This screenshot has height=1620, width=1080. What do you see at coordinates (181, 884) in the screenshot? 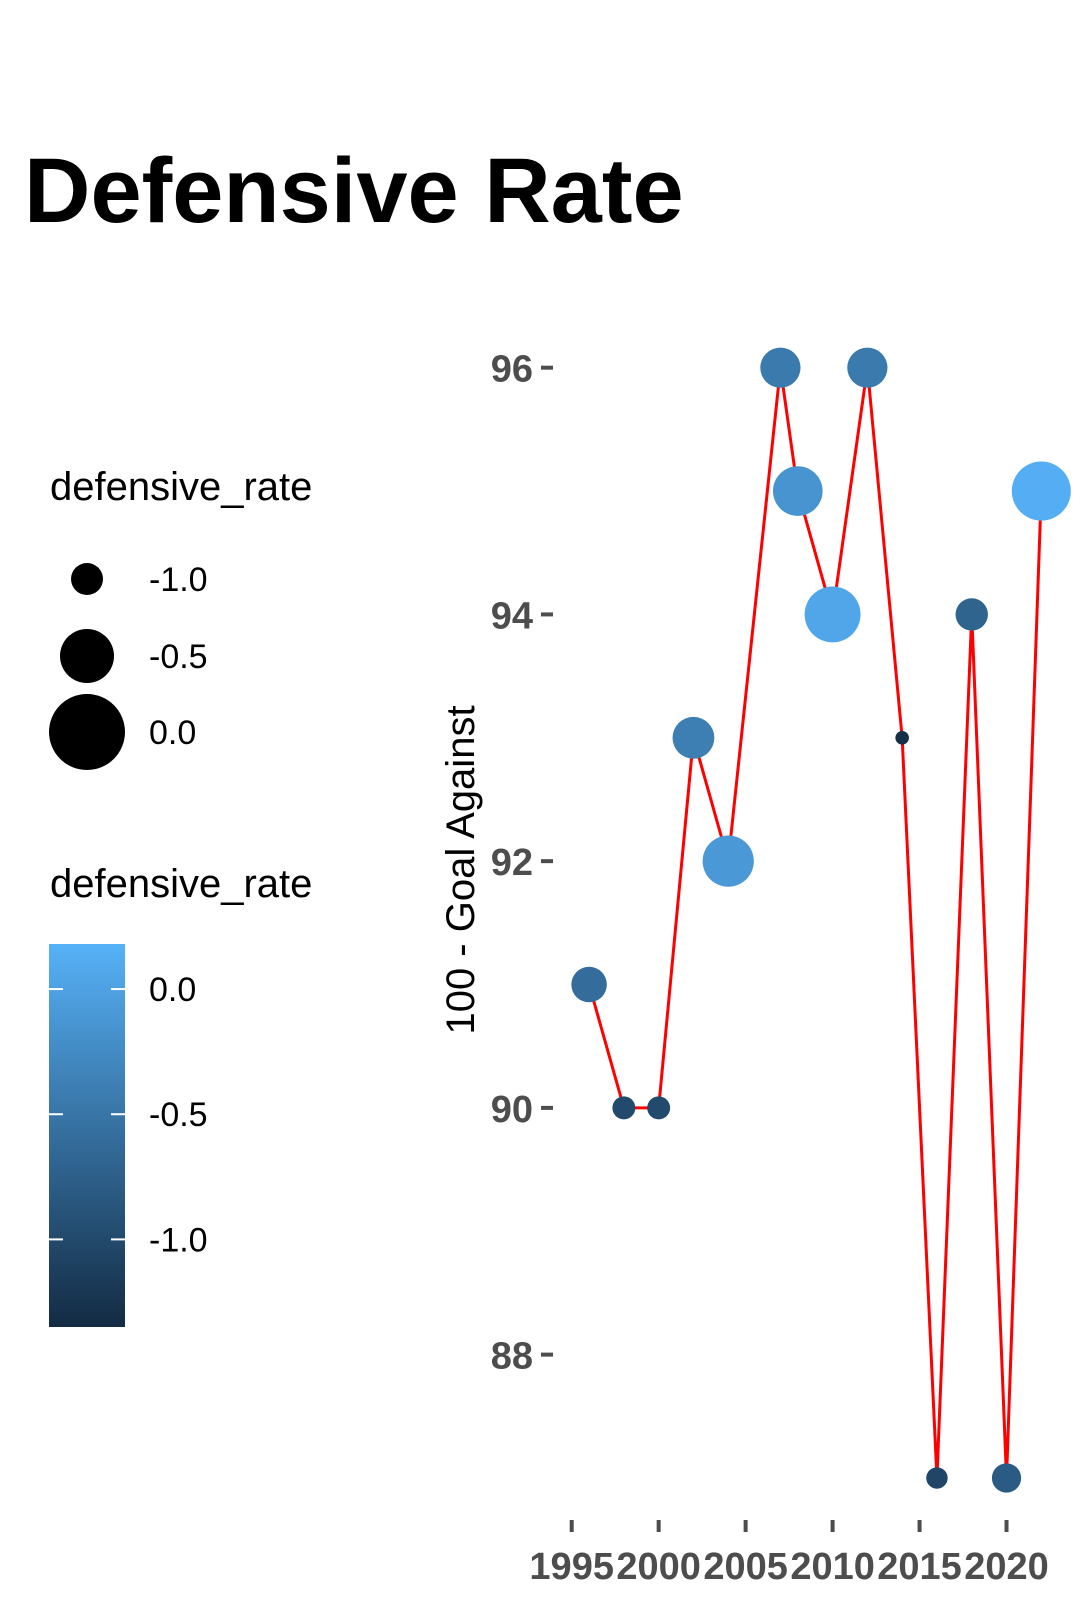
I see `color-legend-title: defensive_rate` at bounding box center [181, 884].